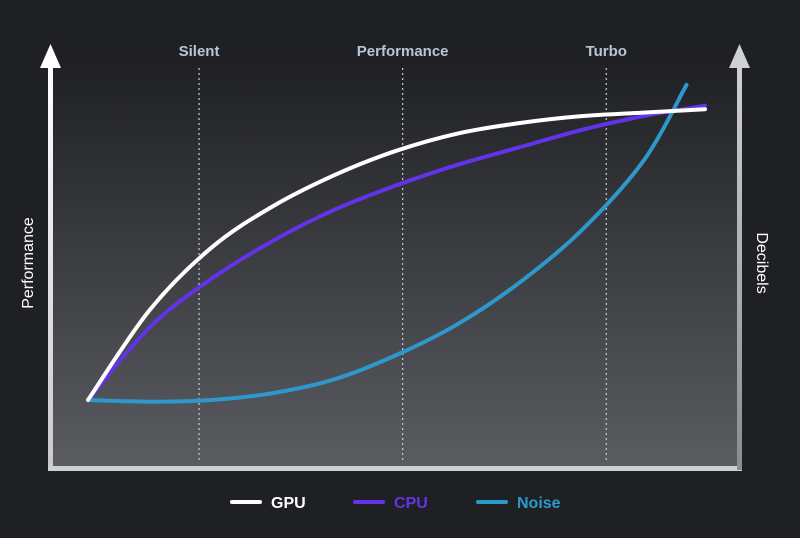  I want to click on right-axis, so click(739, 265).